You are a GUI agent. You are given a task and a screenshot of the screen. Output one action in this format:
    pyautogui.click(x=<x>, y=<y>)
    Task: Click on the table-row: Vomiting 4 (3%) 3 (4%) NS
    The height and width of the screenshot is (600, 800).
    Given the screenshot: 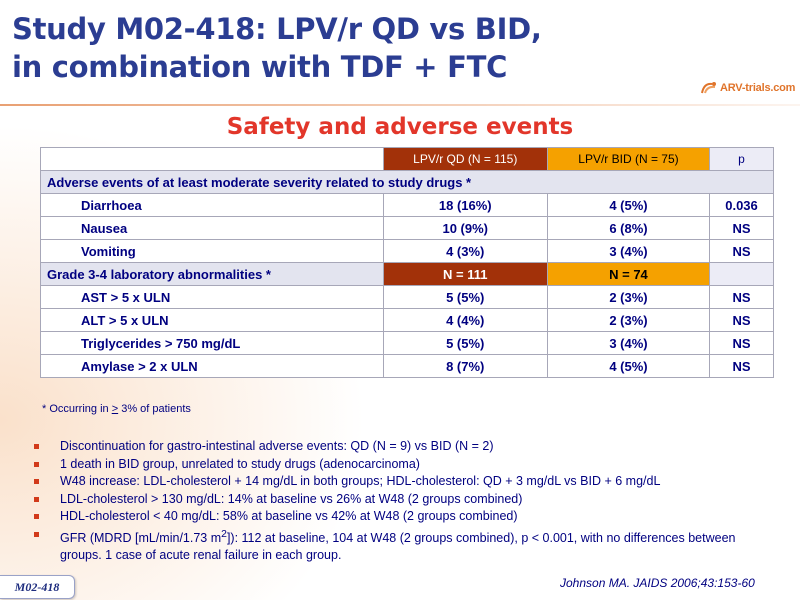 What is the action you would take?
    pyautogui.click(x=407, y=251)
    